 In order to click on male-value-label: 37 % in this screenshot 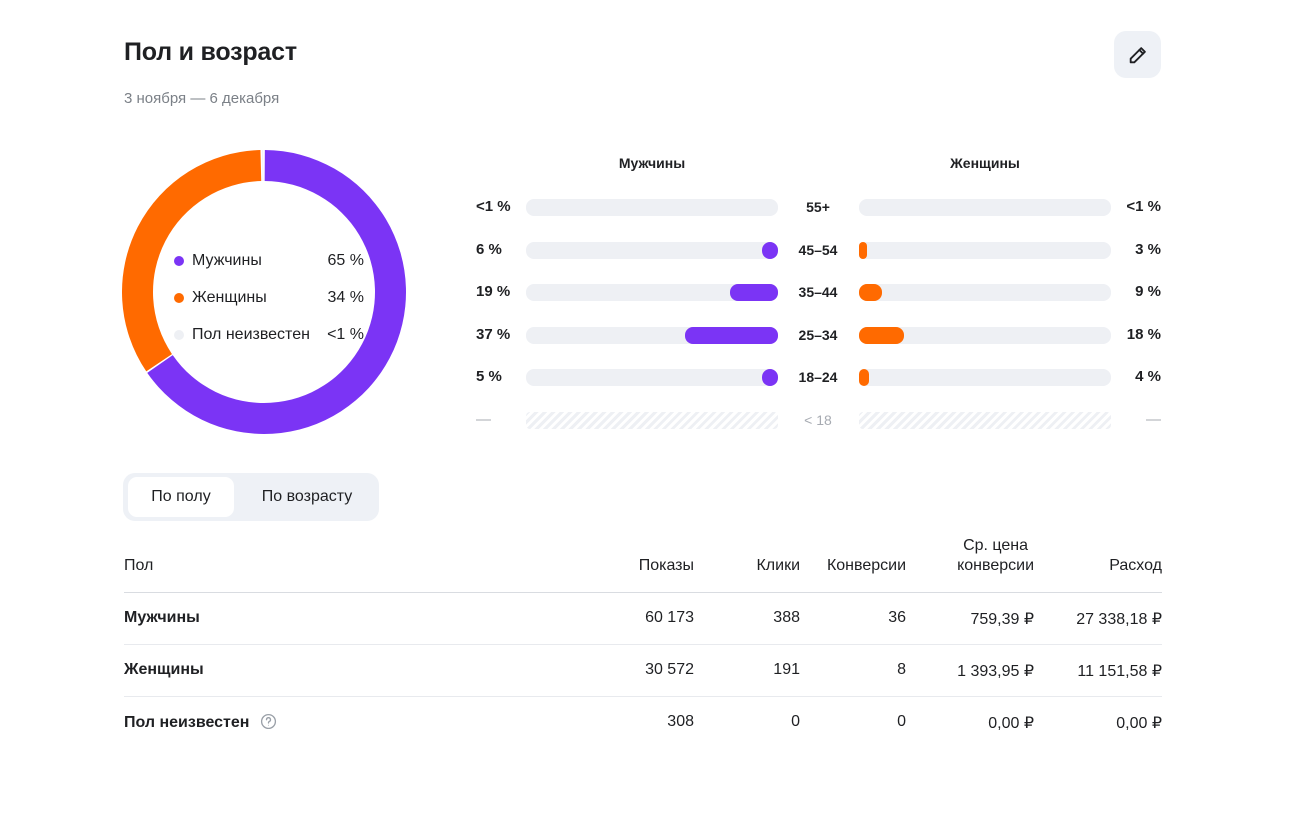, I will do `click(493, 334)`.